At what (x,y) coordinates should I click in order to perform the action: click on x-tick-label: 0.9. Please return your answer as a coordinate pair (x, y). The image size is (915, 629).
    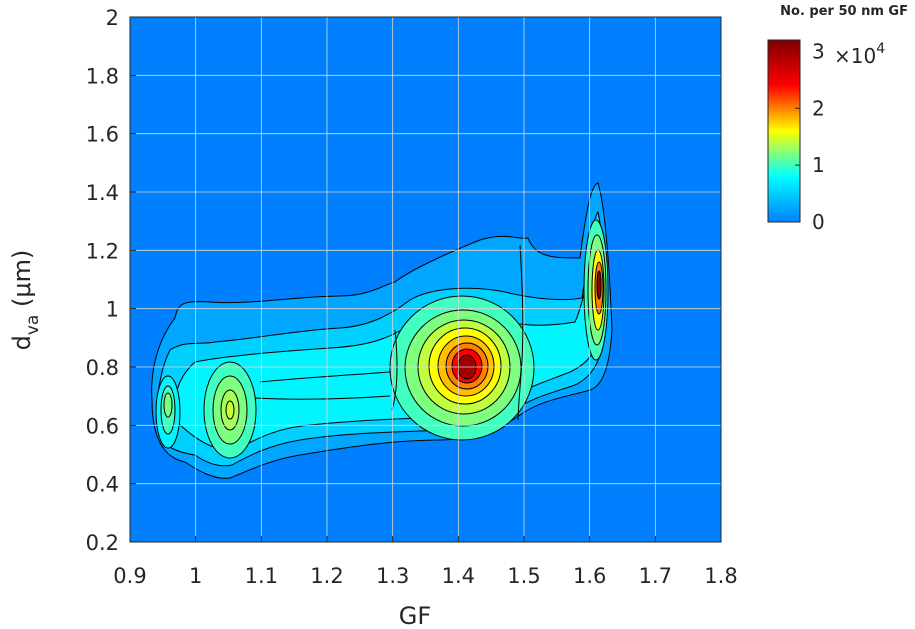
    Looking at the image, I should click on (129, 576).